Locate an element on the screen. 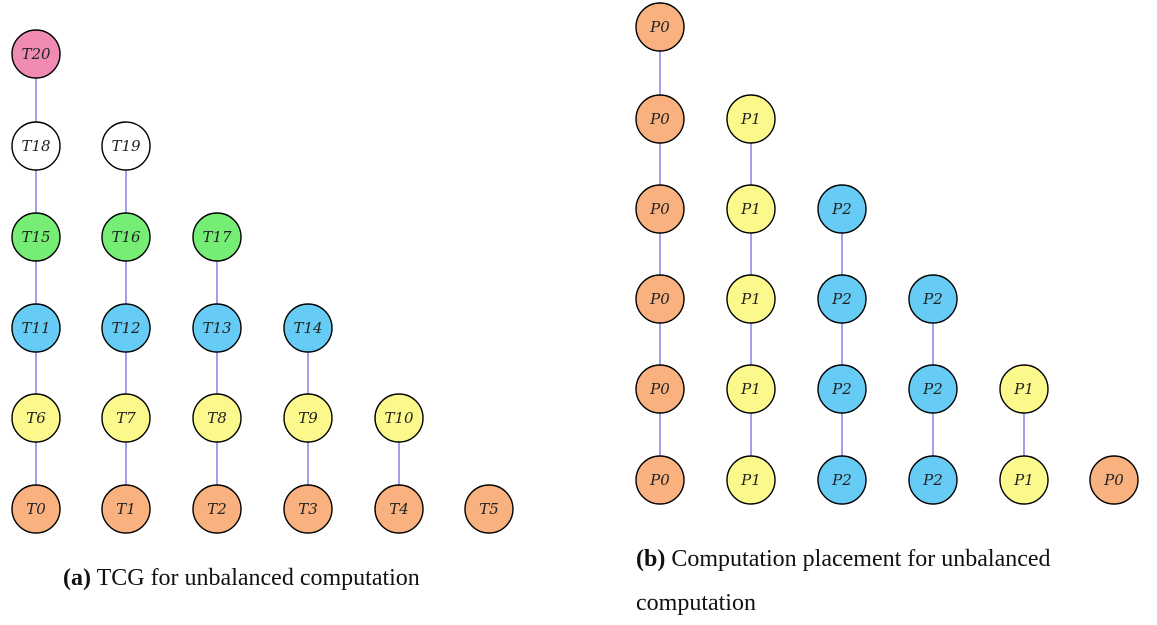 This screenshot has height=625, width=1157. b-node-b_2_3: P2 is located at coordinates (842, 209).